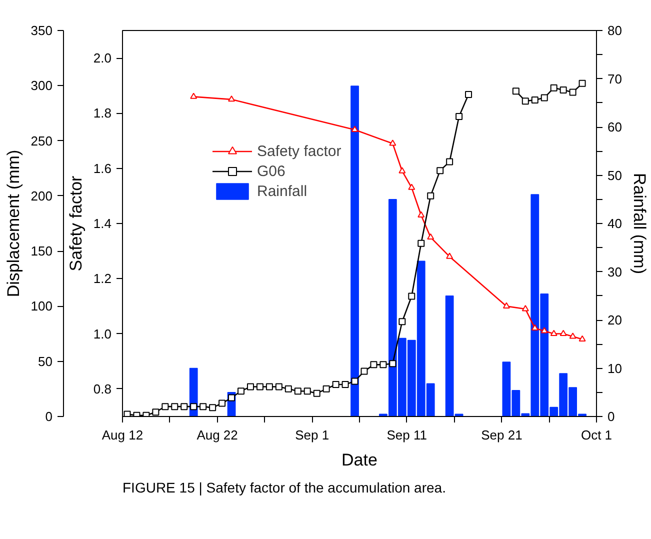 This screenshot has height=539, width=651. What do you see at coordinates (639, 223) in the screenshot?
I see `y3-axis-title: Rainfall (mm)` at bounding box center [639, 223].